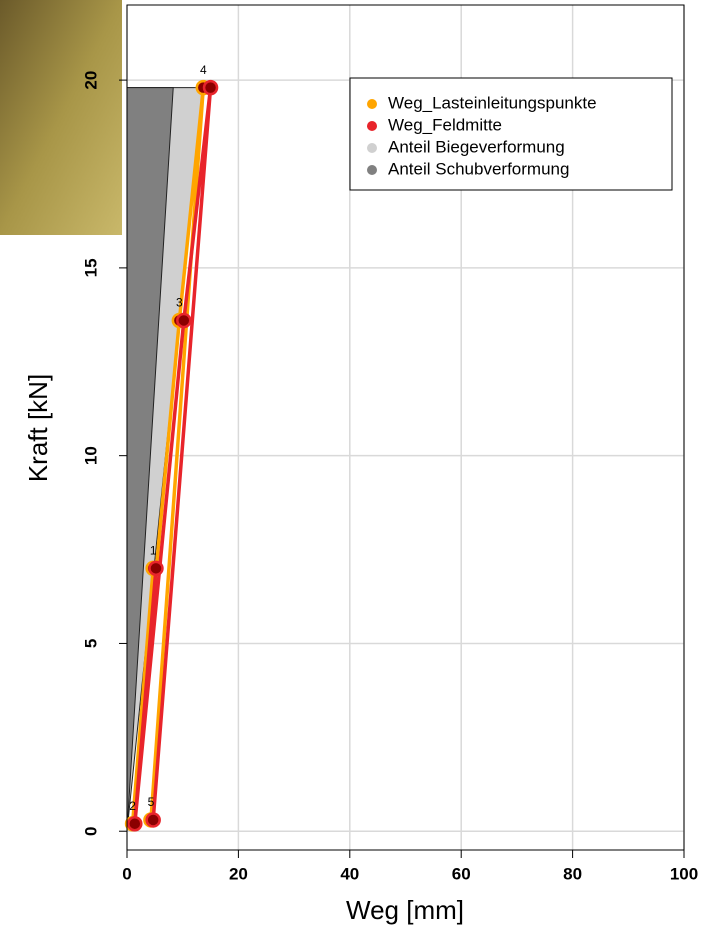 Image resolution: width=707 pixels, height=935 pixels. I want to click on y-tick-label: 10, so click(90, 455).